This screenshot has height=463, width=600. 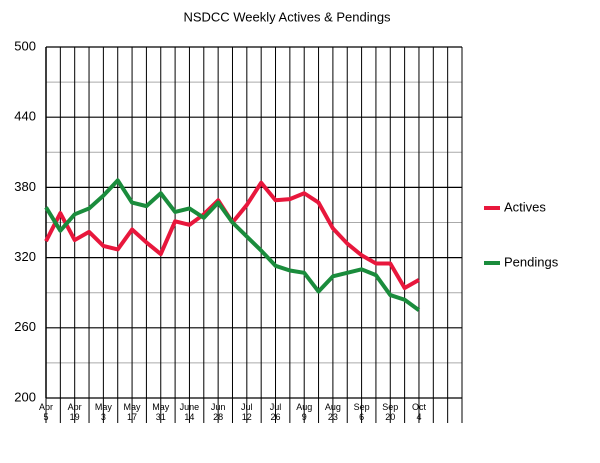 I want to click on x-tick-label: May 31, so click(x=161, y=412).